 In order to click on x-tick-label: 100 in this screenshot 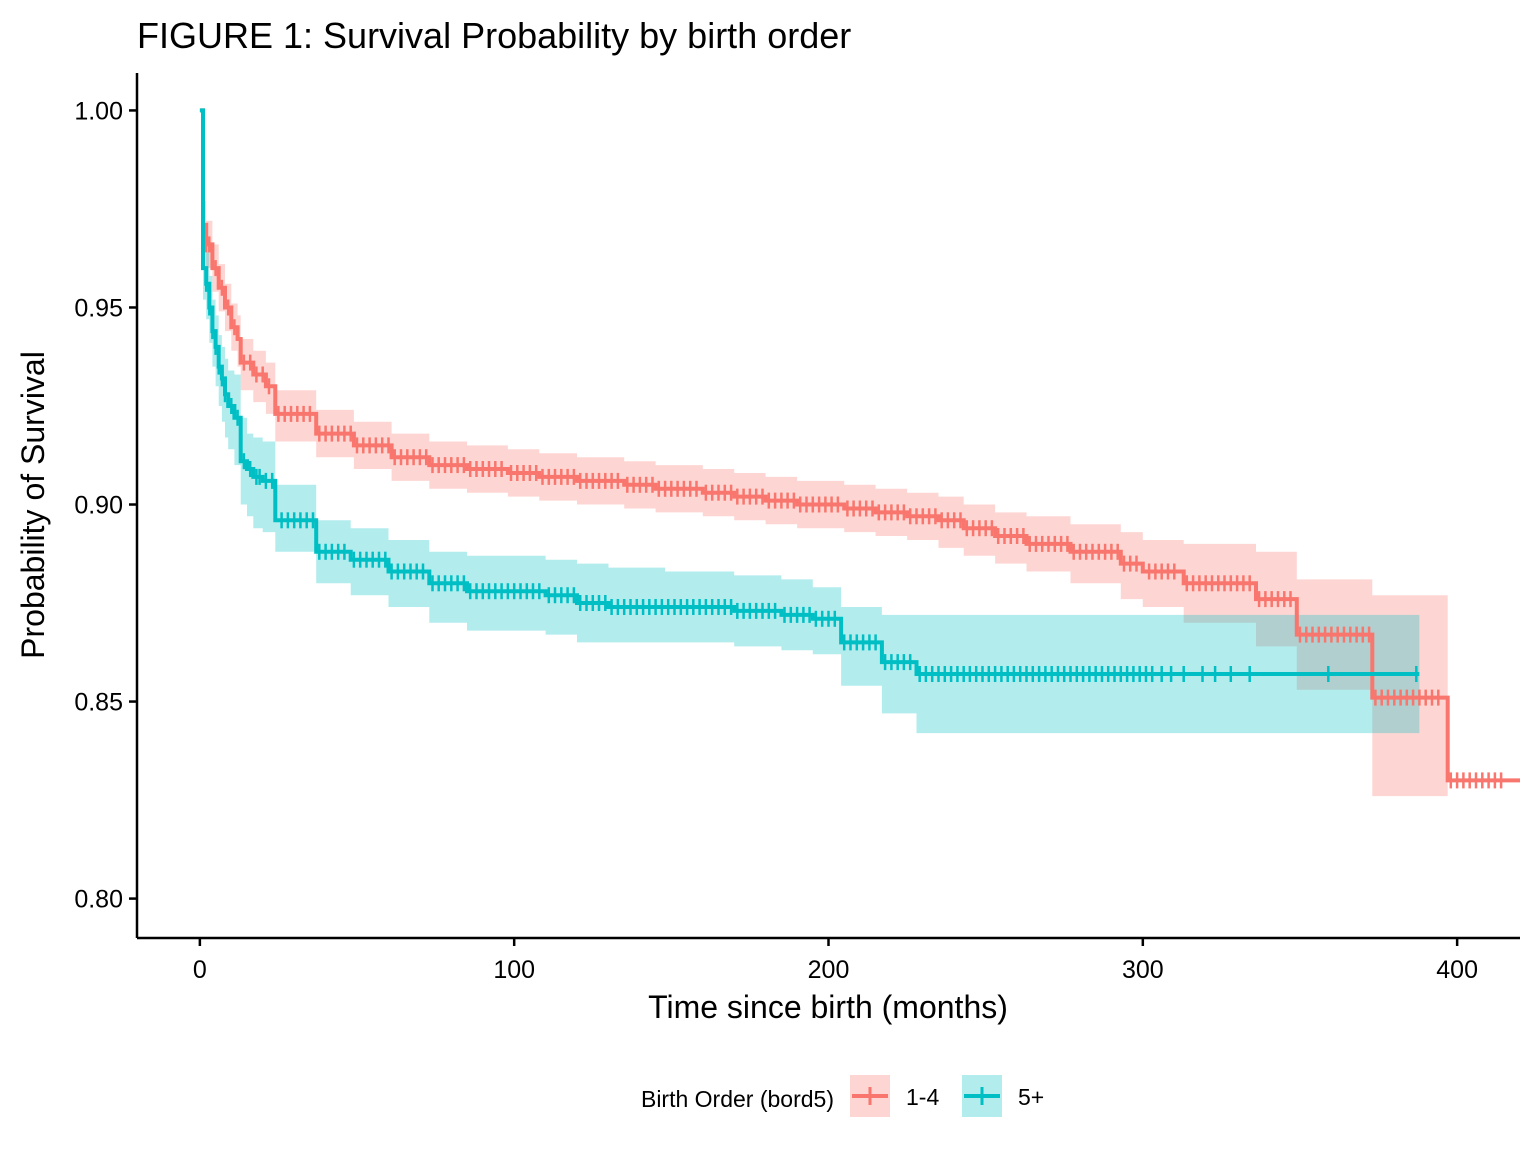, I will do `click(514, 970)`.